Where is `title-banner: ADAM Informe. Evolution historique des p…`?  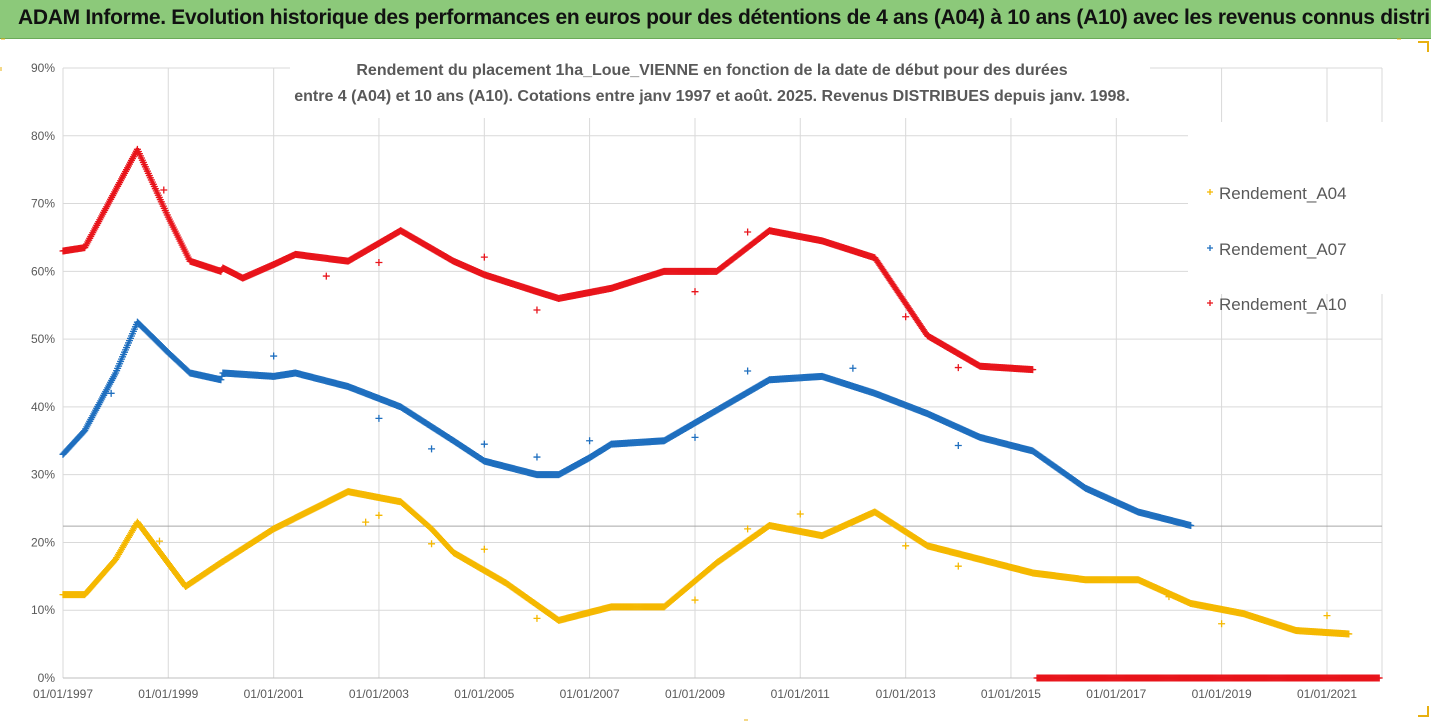
title-banner: ADAM Informe. Evolution historique des p… is located at coordinates (715, 19).